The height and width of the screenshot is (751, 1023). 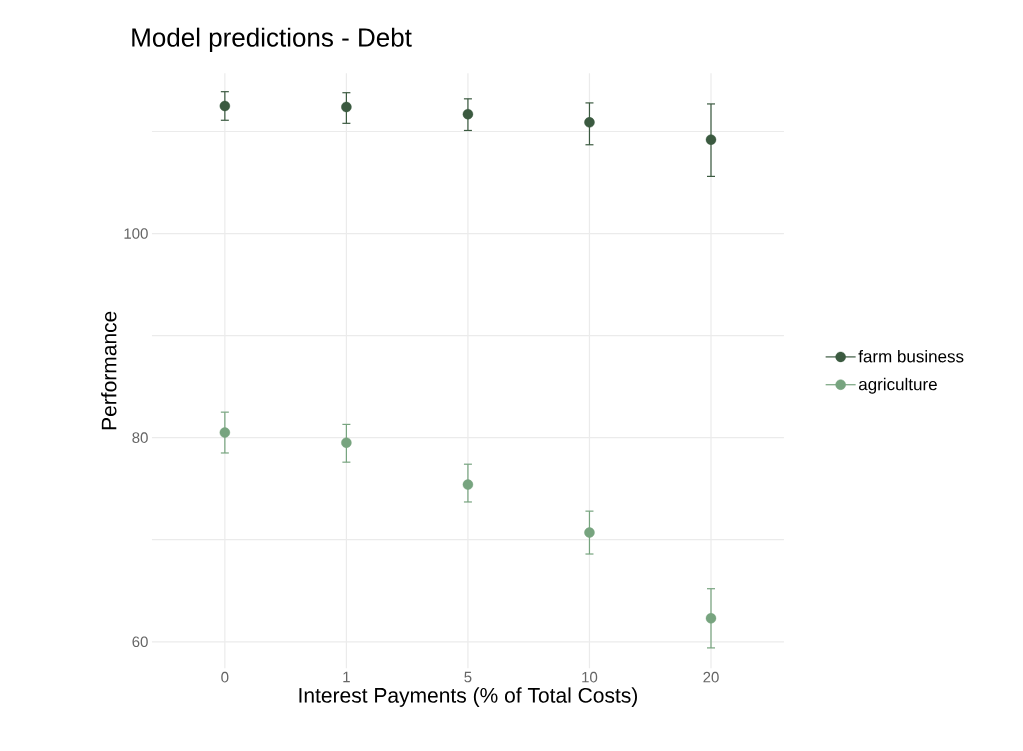 I want to click on y-tick-label: 80, so click(x=140, y=437).